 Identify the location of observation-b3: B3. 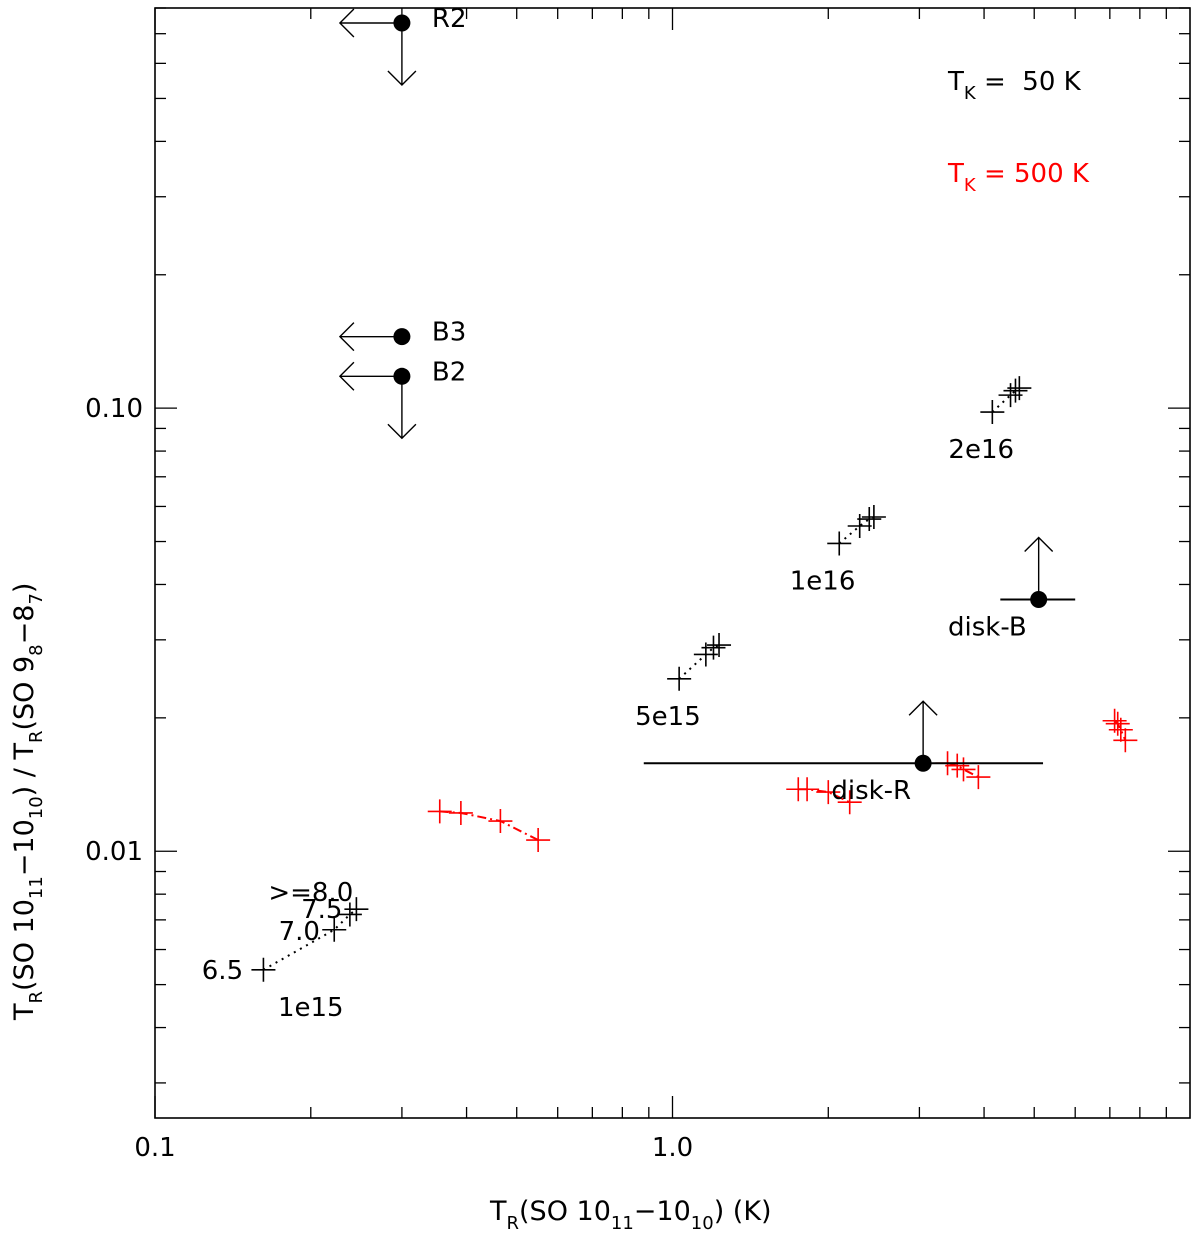
(402, 335).